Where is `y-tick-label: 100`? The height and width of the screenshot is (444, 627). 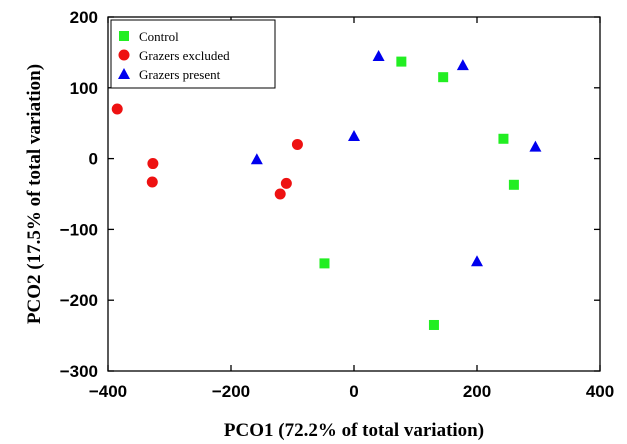 y-tick-label: 100 is located at coordinates (84, 88).